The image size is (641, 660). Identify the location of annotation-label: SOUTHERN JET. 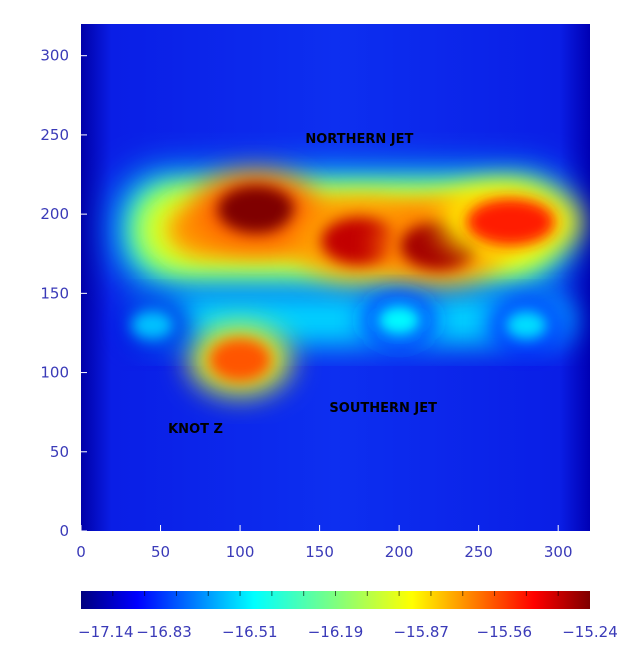
(383, 408).